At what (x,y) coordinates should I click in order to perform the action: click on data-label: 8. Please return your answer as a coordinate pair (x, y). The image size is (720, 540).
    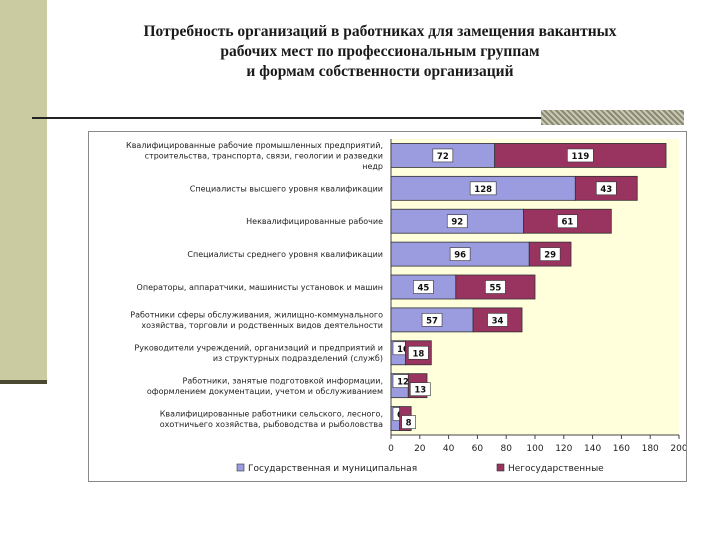
    Looking at the image, I should click on (409, 424).